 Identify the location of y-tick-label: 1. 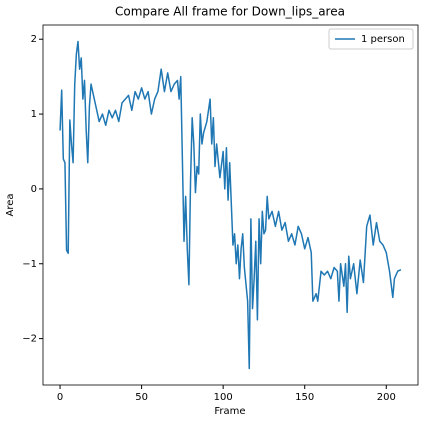
(34, 114).